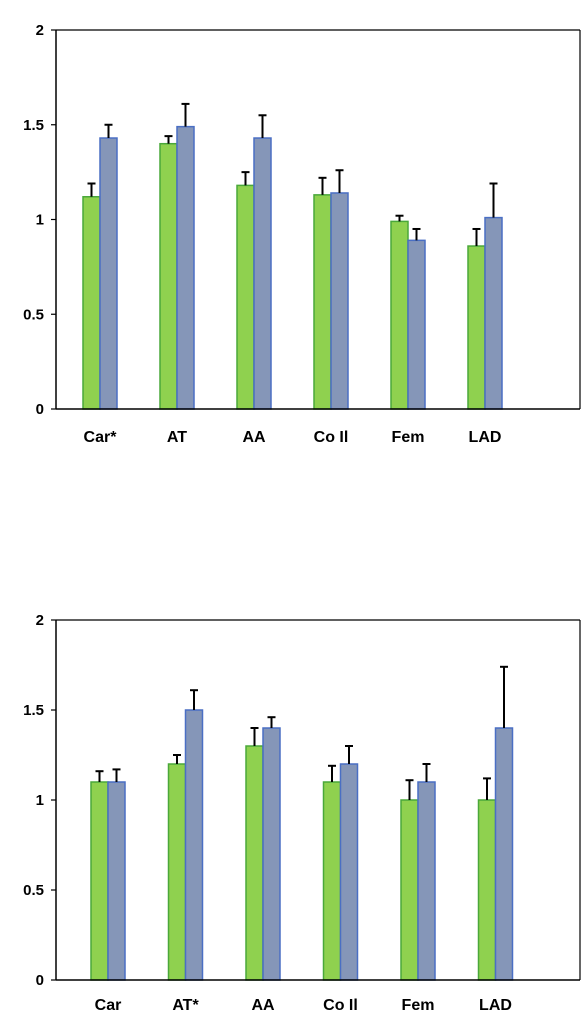 The image size is (581, 1018). I want to click on bottom-category-label: LAD, so click(495, 1005).